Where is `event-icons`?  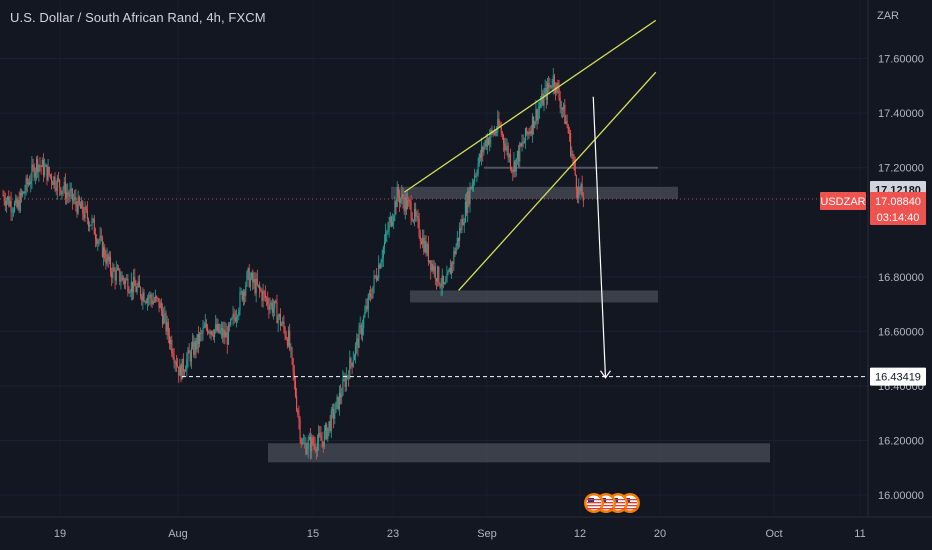
event-icons is located at coordinates (612, 503).